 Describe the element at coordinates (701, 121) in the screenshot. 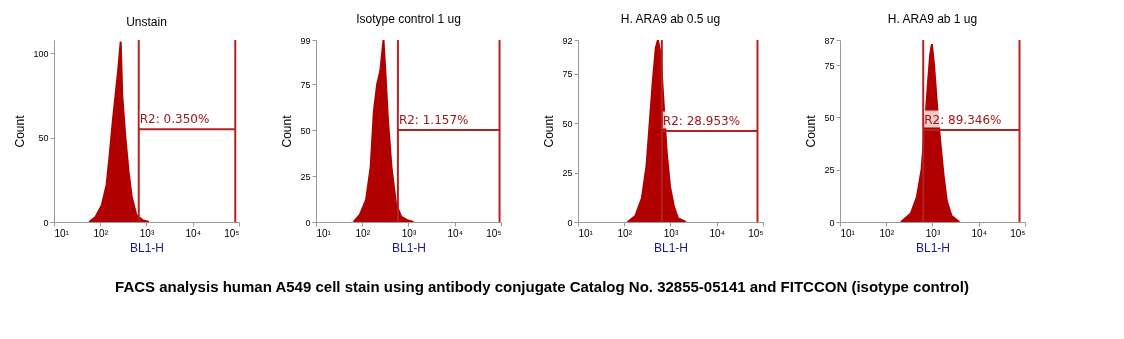

I see `annotation: R2: 28.953%` at that location.